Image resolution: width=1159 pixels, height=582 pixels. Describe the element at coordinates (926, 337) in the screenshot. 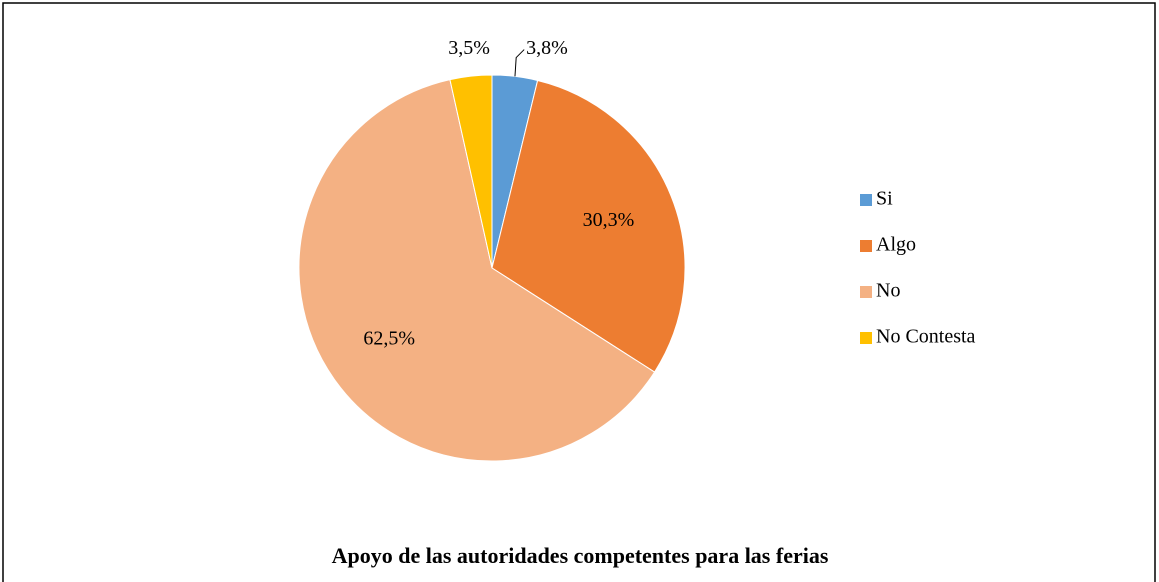

I see `legend-label: No Contesta` at that location.